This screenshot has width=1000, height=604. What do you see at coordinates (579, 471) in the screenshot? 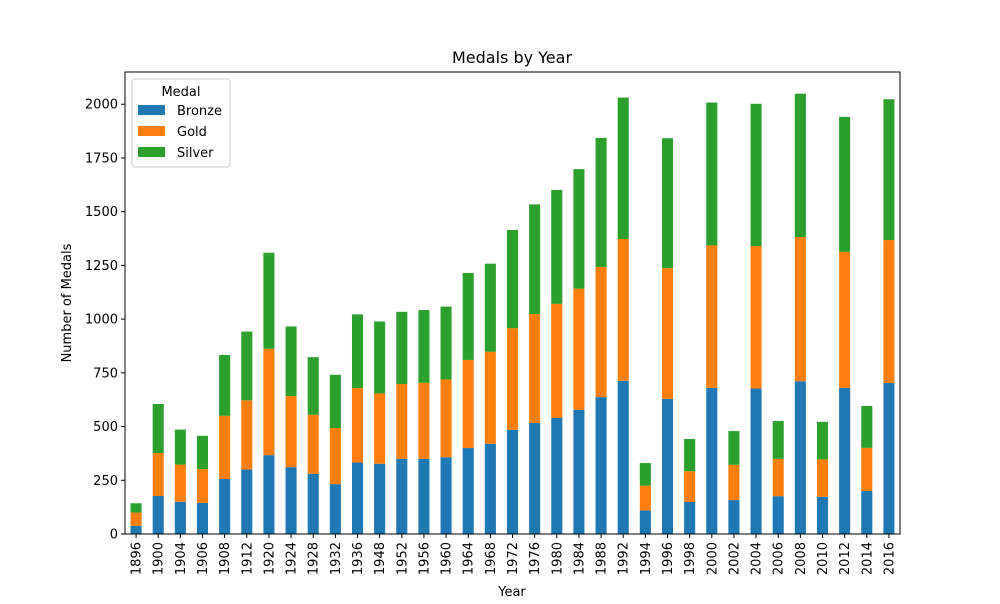
I see `bar-bronze-1984` at bounding box center [579, 471].